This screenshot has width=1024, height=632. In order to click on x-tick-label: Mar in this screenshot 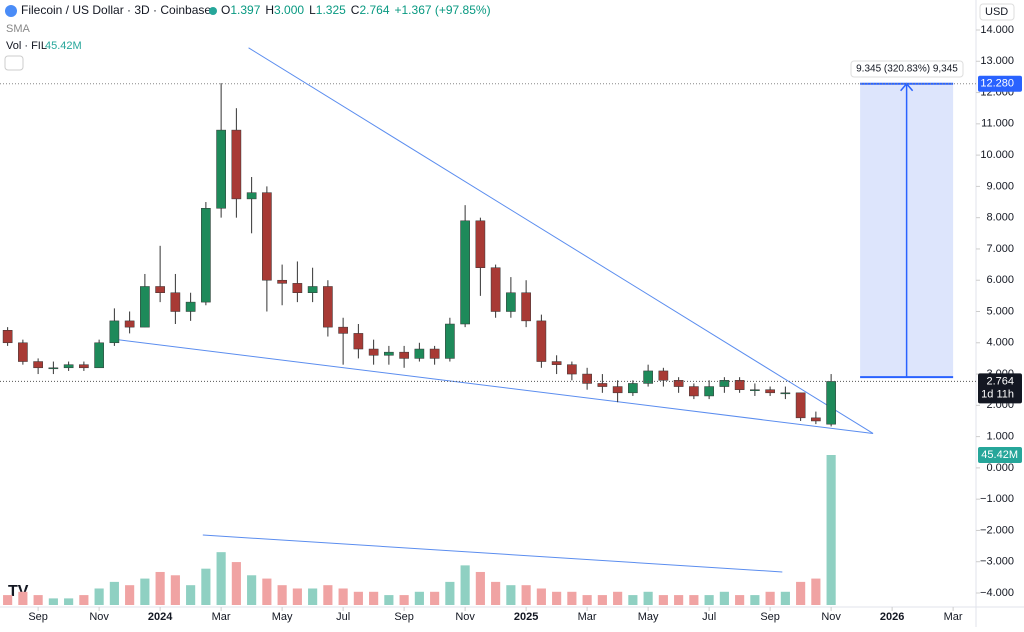, I will do `click(221, 617)`.